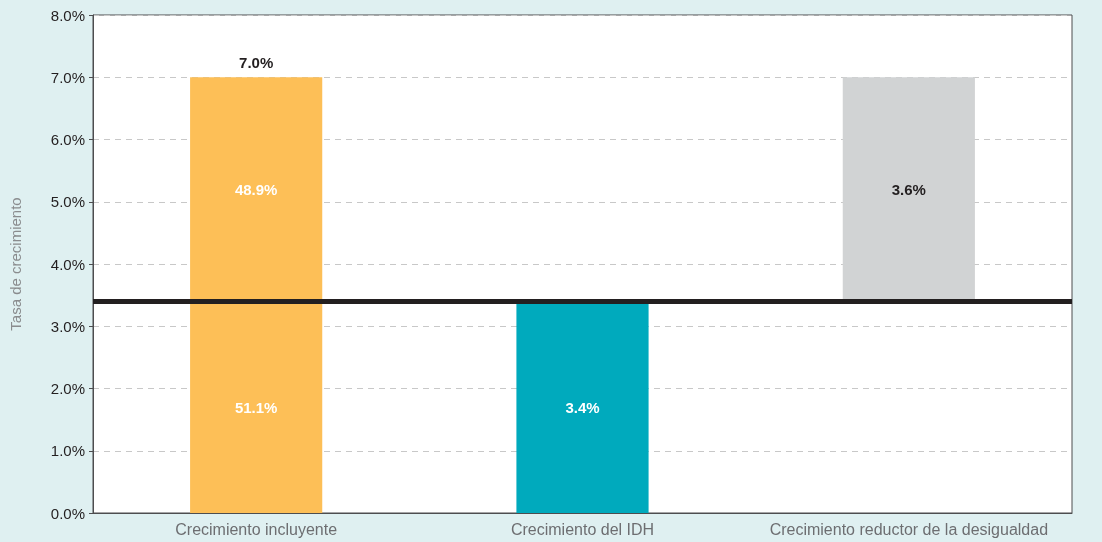 Image resolution: width=1102 pixels, height=542 pixels. I want to click on x-tick-label: Crecimiento del IDH, so click(582, 529).